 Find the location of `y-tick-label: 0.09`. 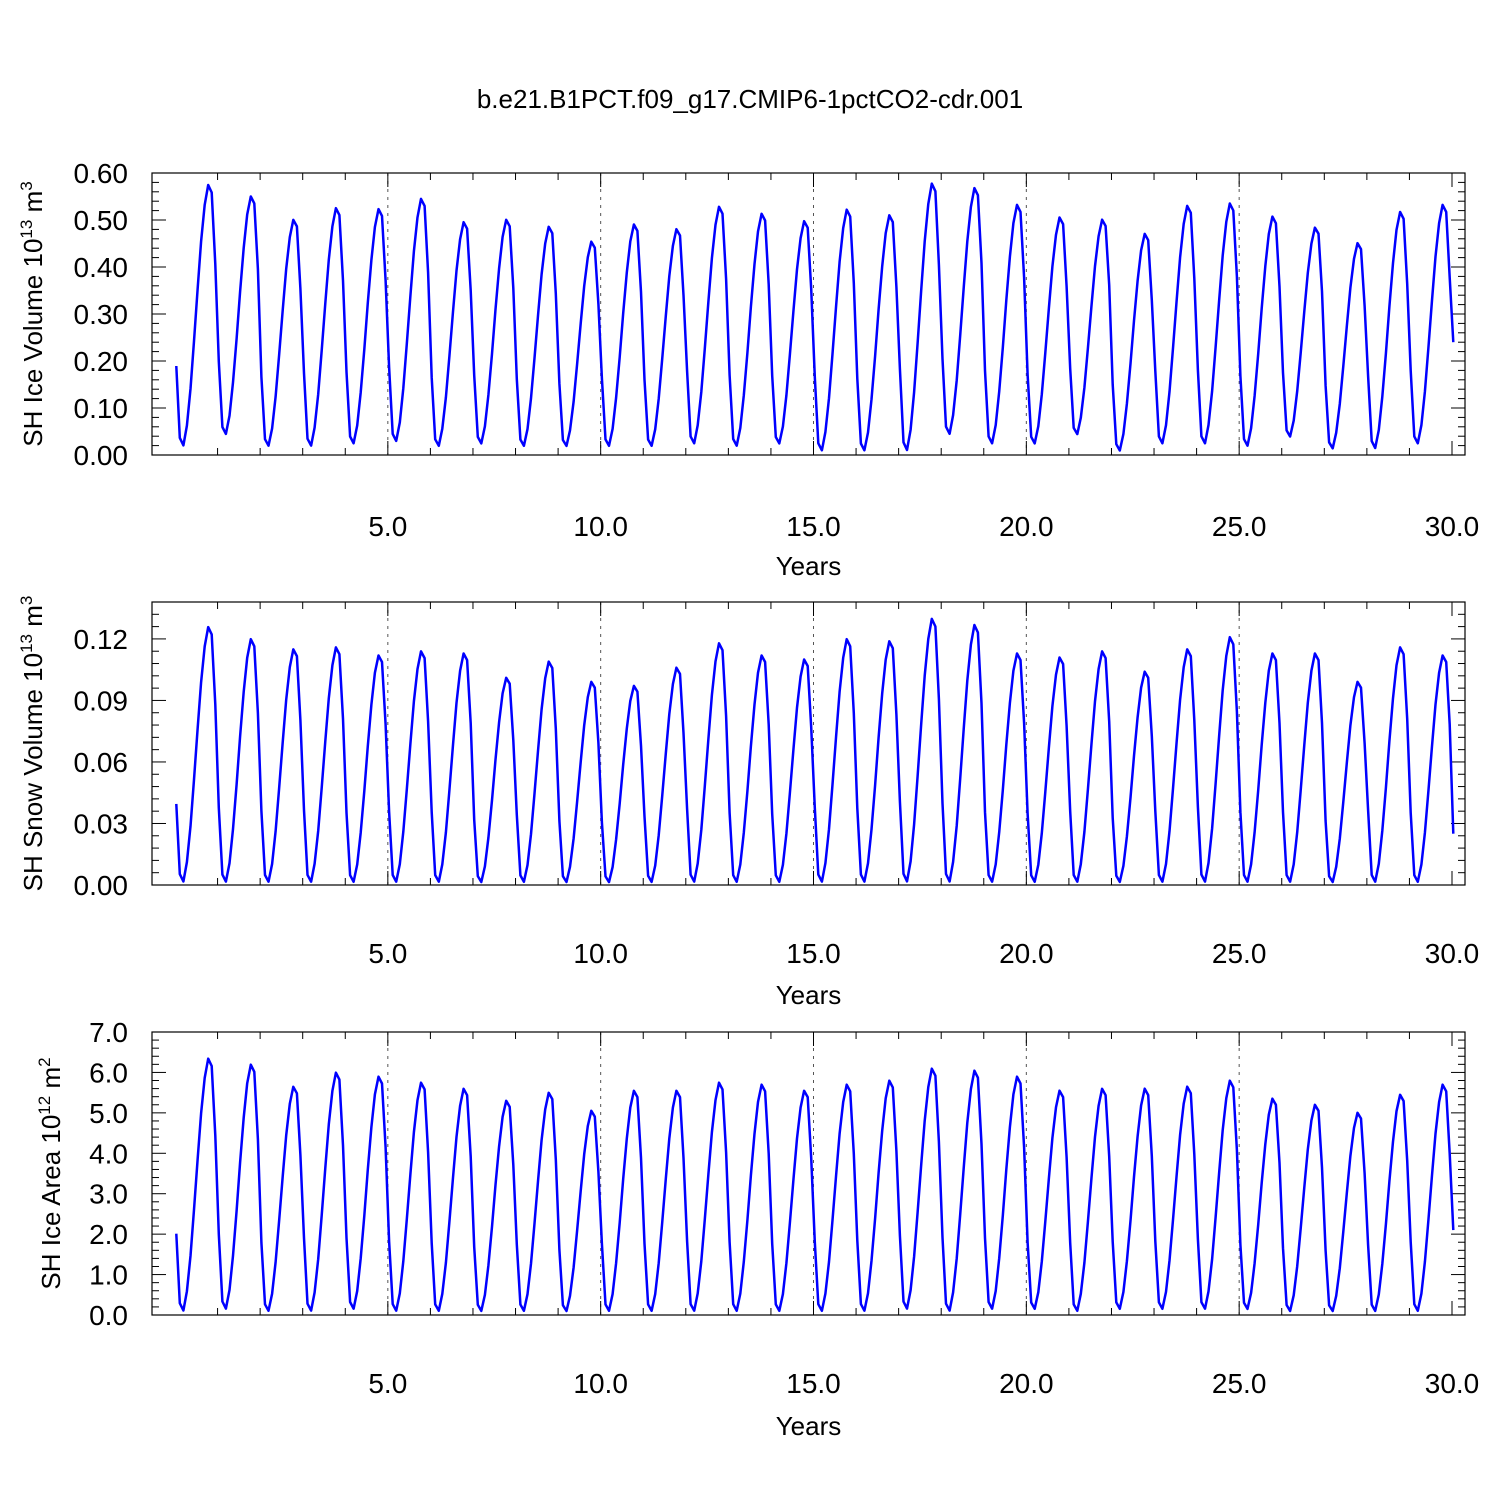

y-tick-label: 0.09 is located at coordinates (101, 700).